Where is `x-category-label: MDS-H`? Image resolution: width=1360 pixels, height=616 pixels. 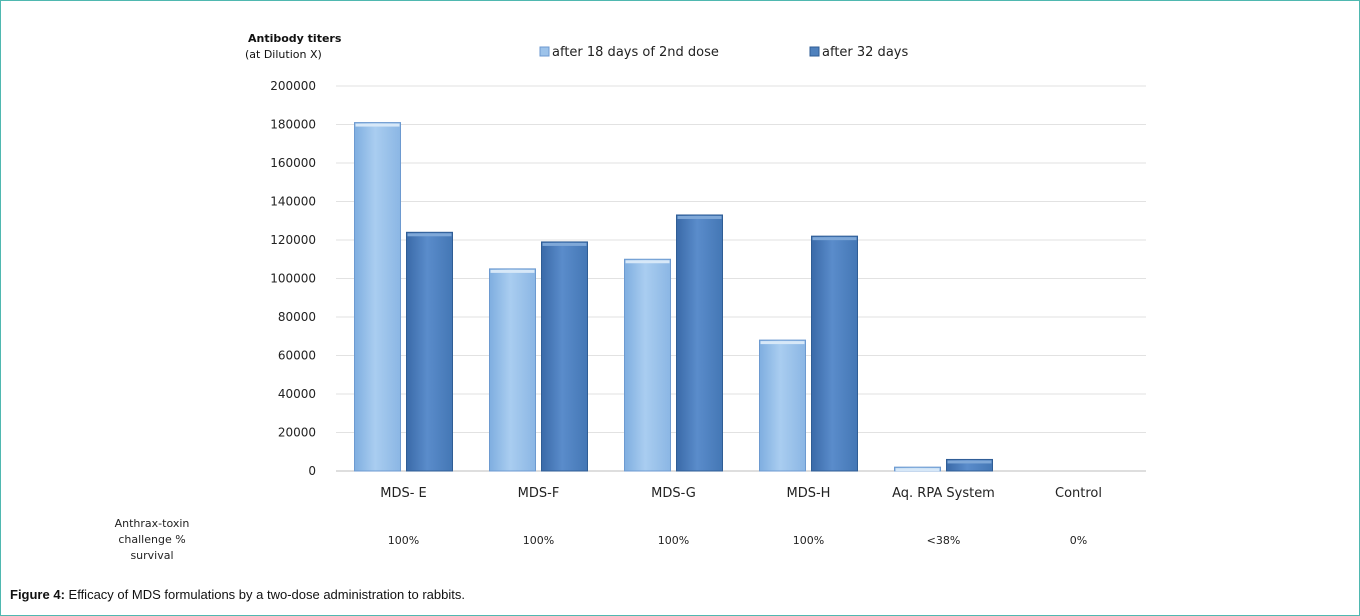 x-category-label: MDS-H is located at coordinates (809, 493).